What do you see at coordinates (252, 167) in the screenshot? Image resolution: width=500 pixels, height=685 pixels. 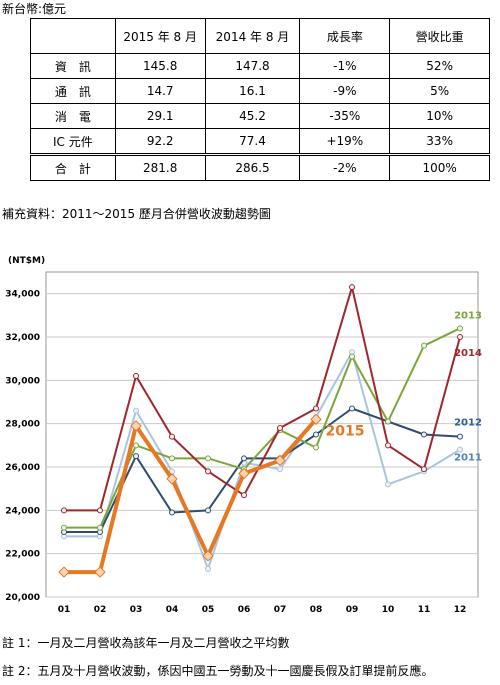 I see `table-cell: 286.5` at bounding box center [252, 167].